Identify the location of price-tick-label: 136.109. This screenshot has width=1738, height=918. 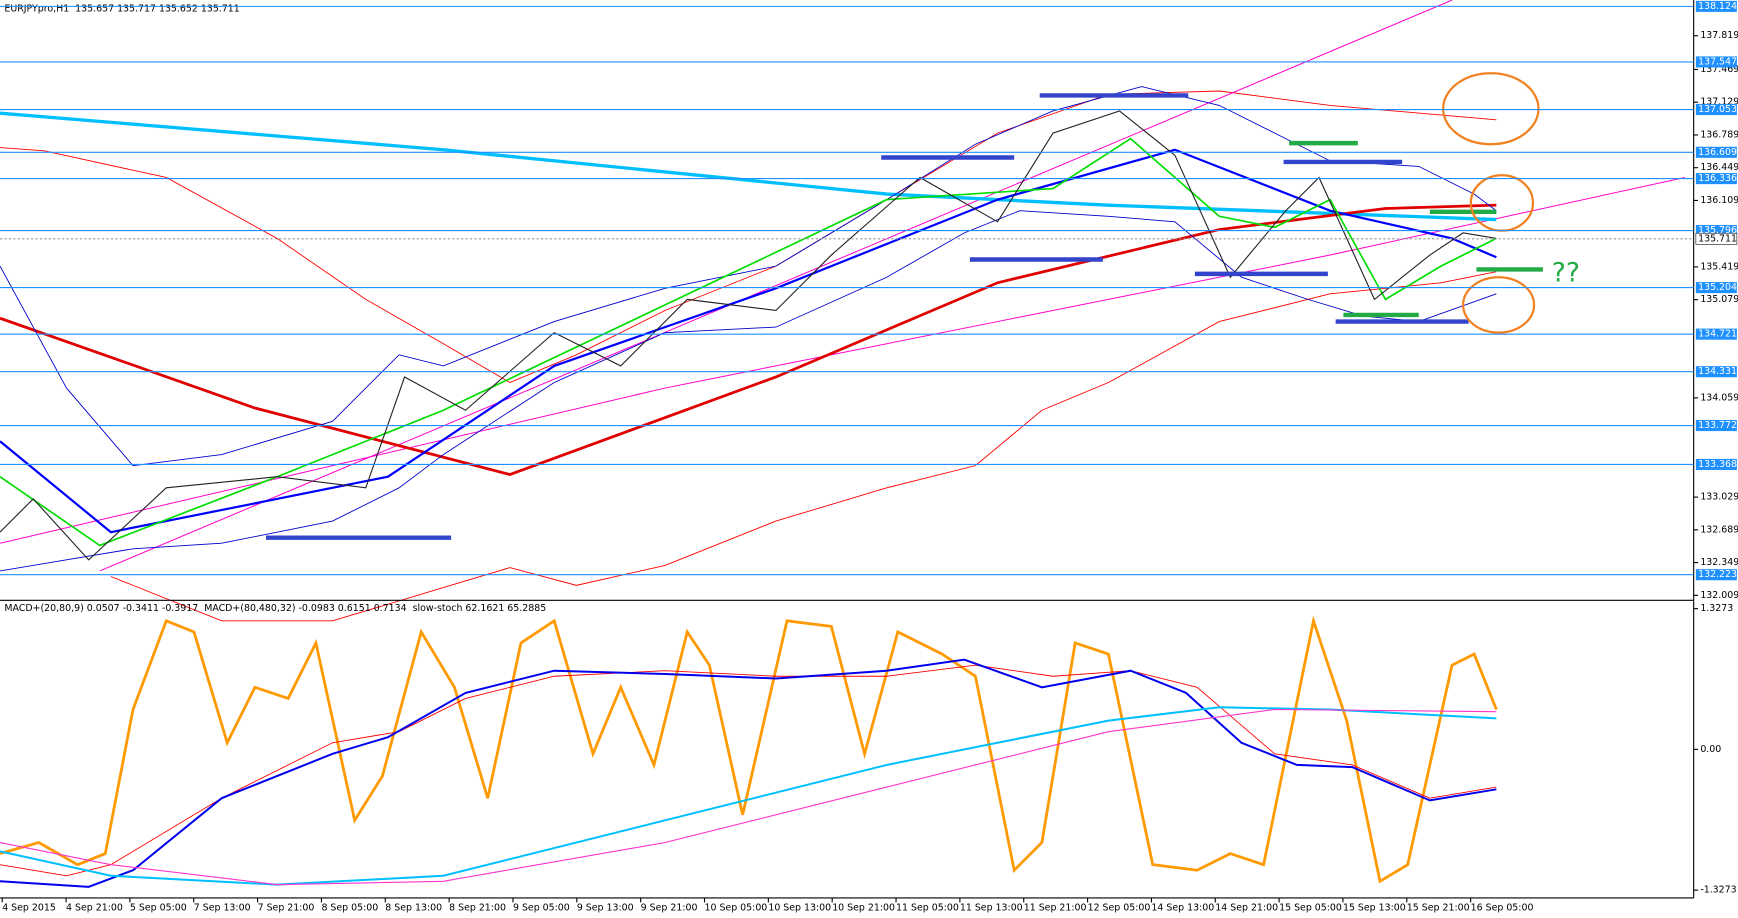
(1719, 200).